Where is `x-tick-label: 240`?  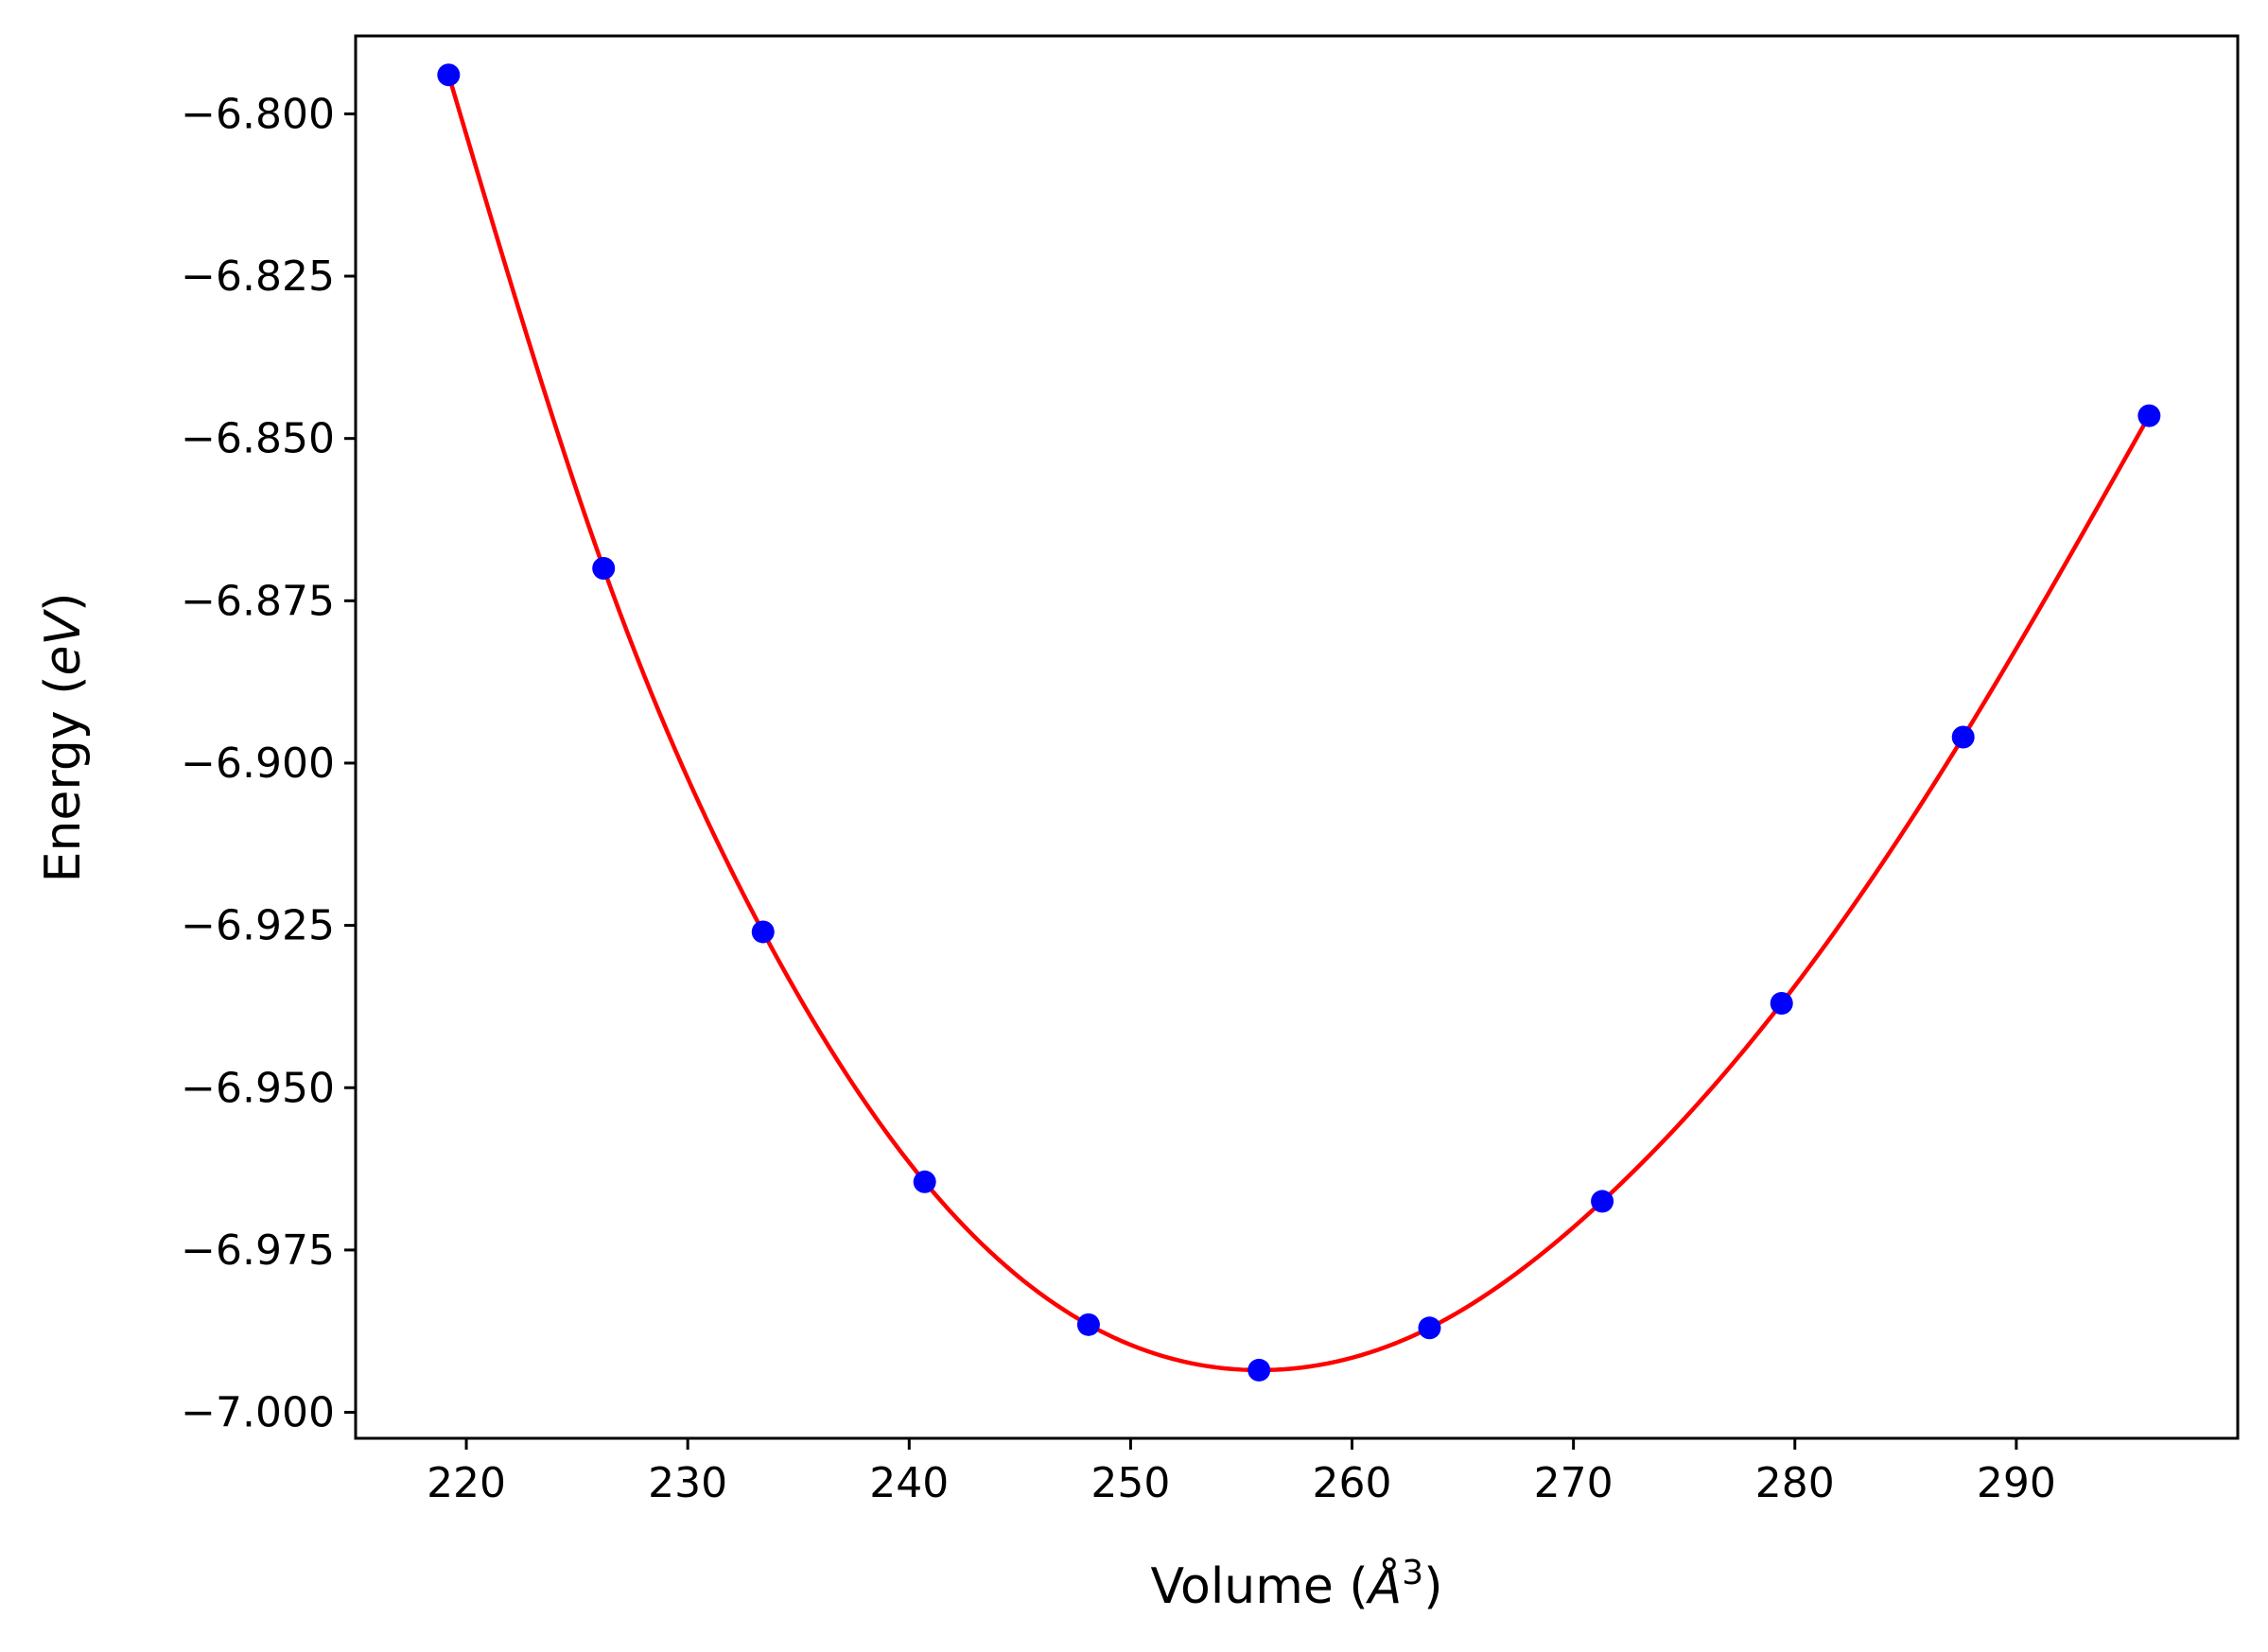 x-tick-label: 240 is located at coordinates (909, 1483).